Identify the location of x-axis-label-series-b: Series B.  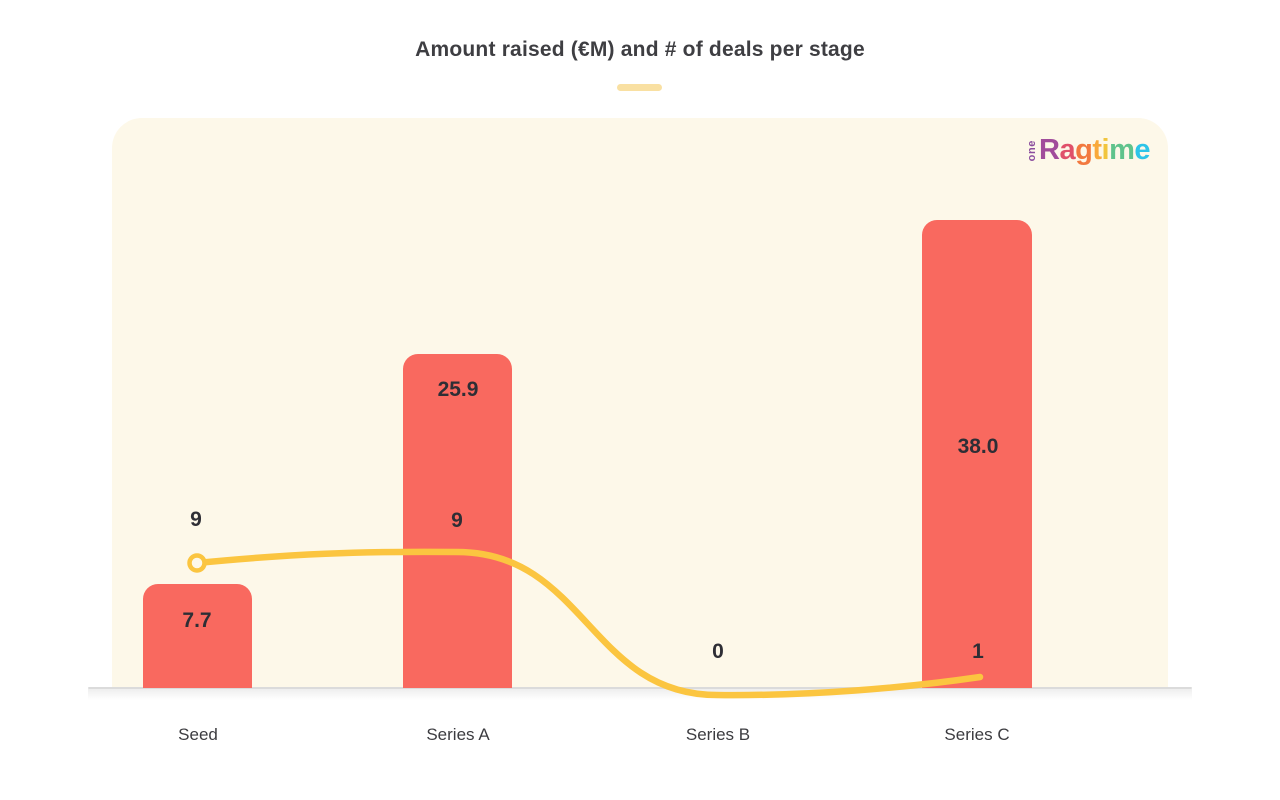
(718, 734).